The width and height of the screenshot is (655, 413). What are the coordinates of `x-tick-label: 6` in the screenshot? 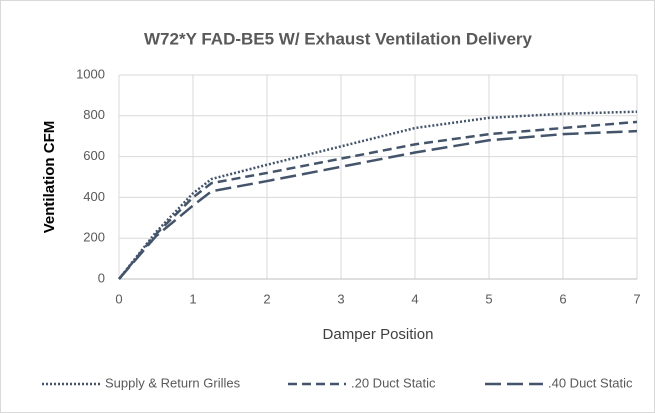 It's located at (562, 298).